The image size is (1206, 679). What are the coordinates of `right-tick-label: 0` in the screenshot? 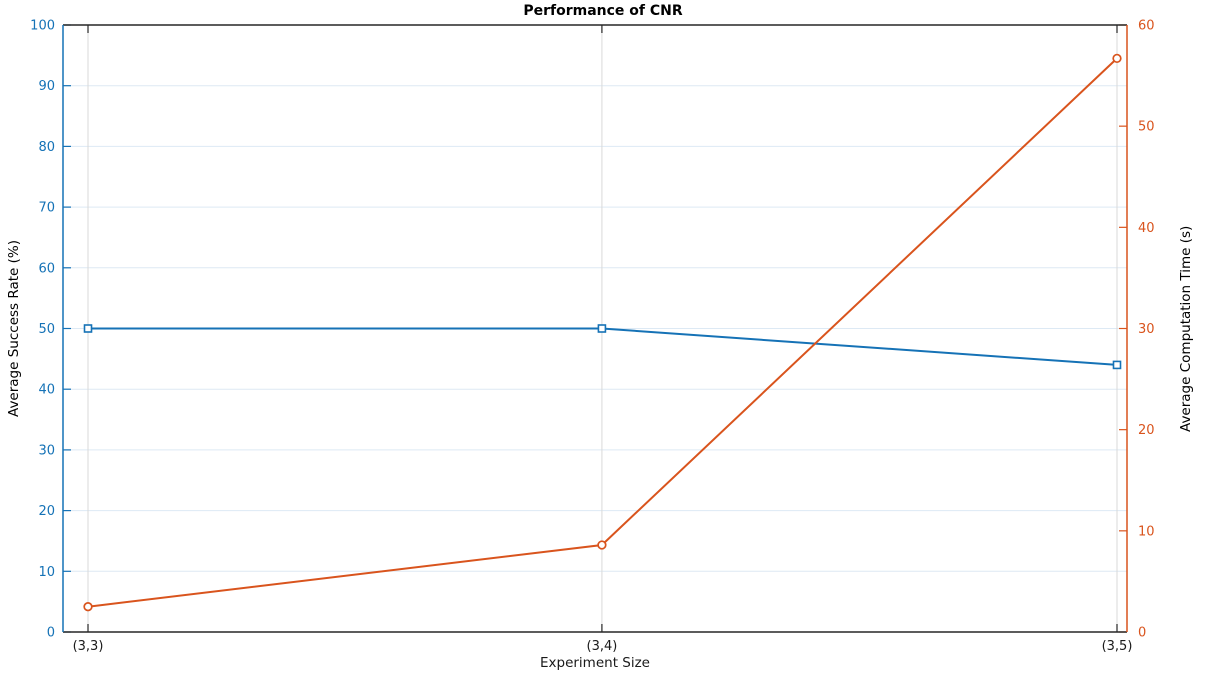 It's located at (1142, 633).